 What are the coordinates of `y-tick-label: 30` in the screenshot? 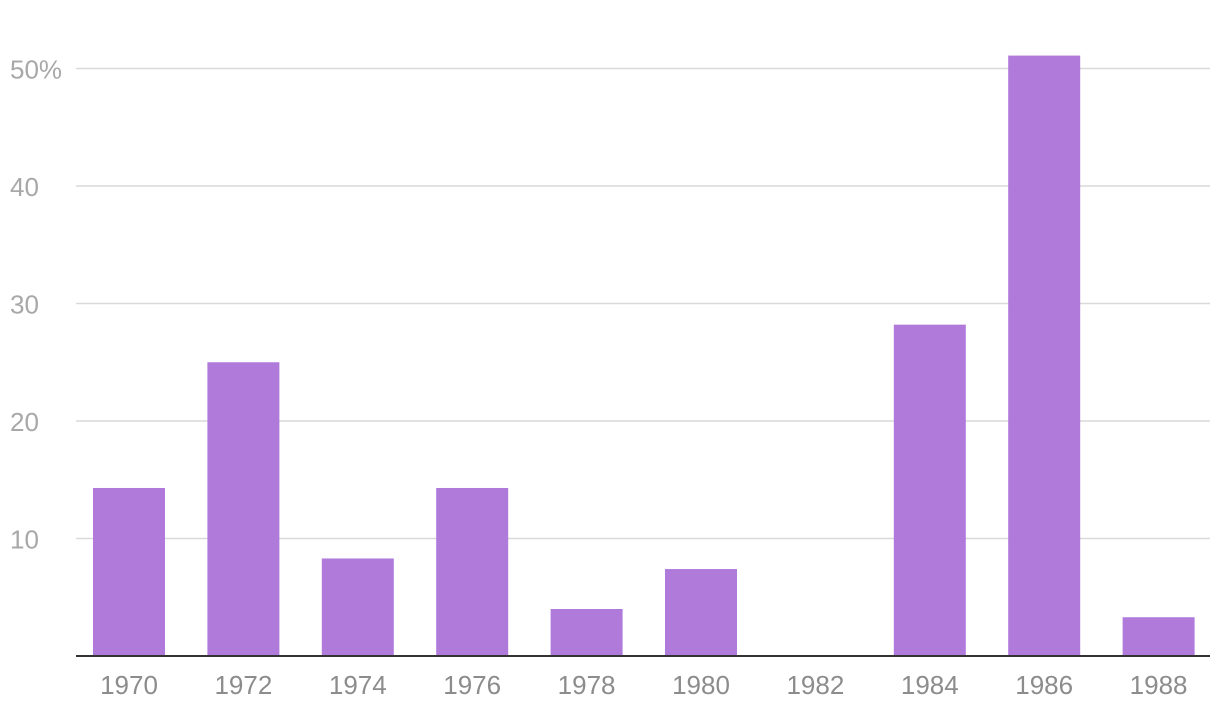 It's located at (24, 305).